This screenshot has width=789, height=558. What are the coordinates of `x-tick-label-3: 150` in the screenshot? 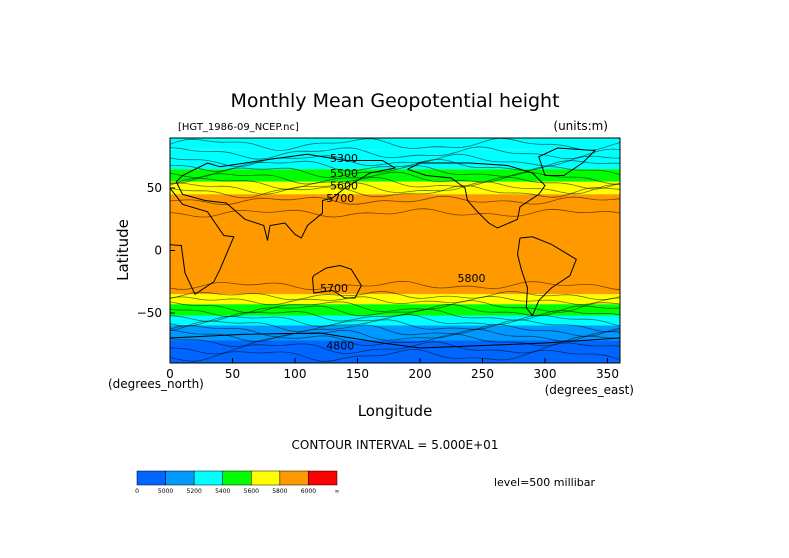 It's located at (357, 374).